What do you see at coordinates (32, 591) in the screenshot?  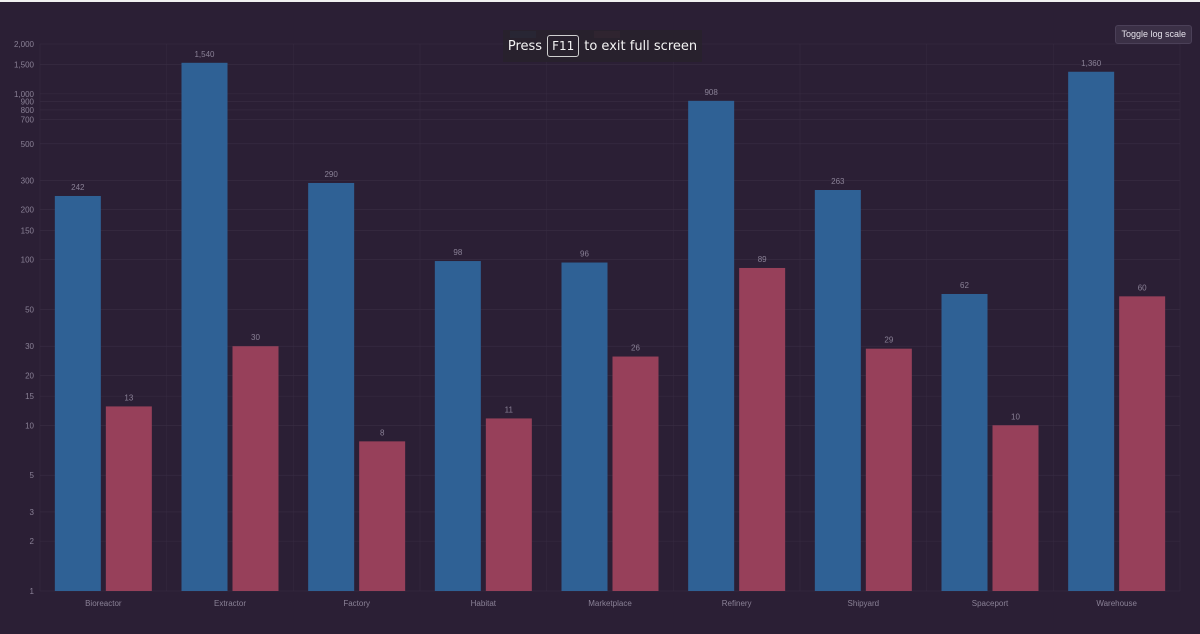 I see `y-tick-label: 1` at bounding box center [32, 591].